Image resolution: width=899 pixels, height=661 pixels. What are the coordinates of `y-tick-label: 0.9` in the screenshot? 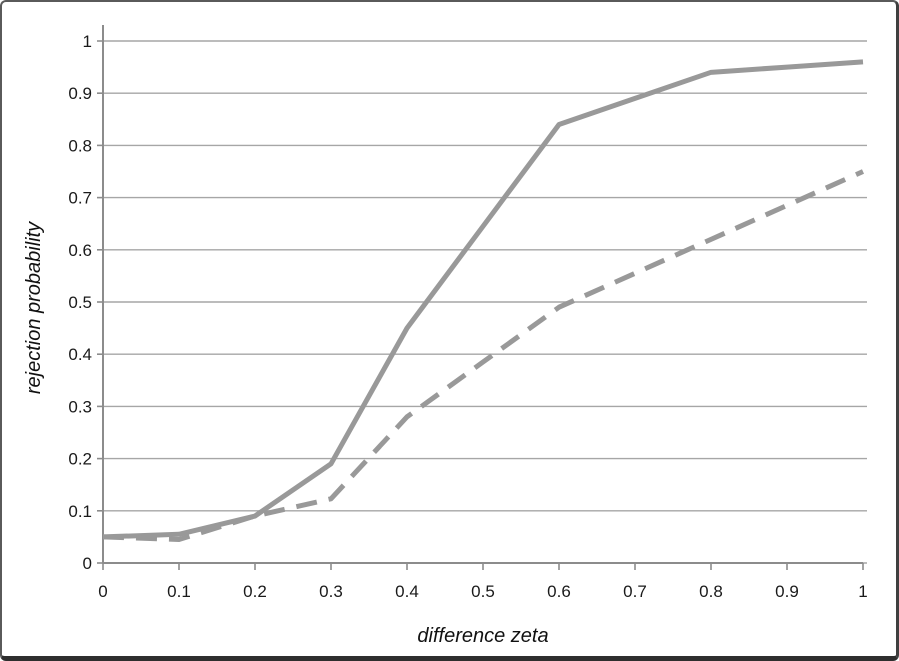 It's located at (80, 93).